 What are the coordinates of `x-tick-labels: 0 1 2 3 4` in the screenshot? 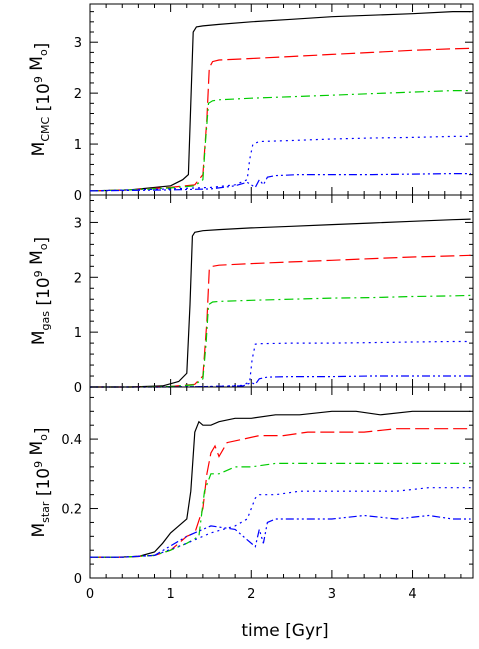 It's located at (251, 594).